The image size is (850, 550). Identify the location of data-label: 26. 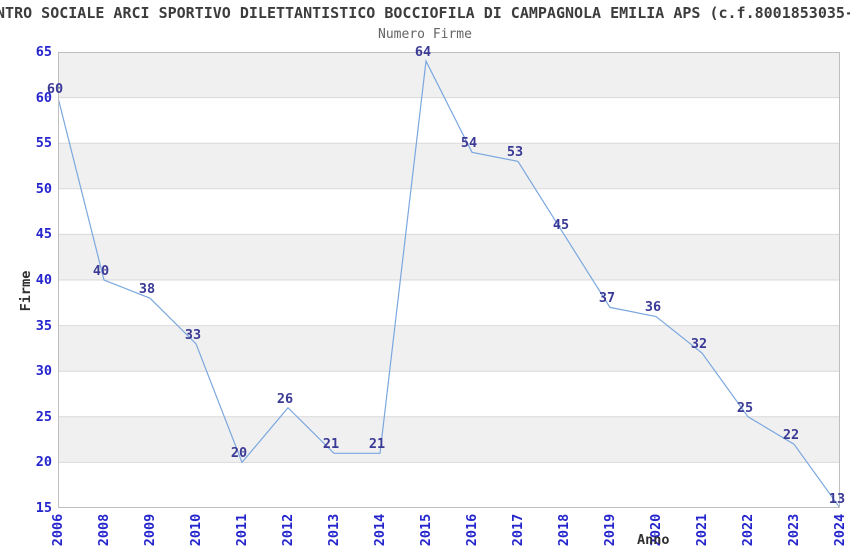
(285, 398).